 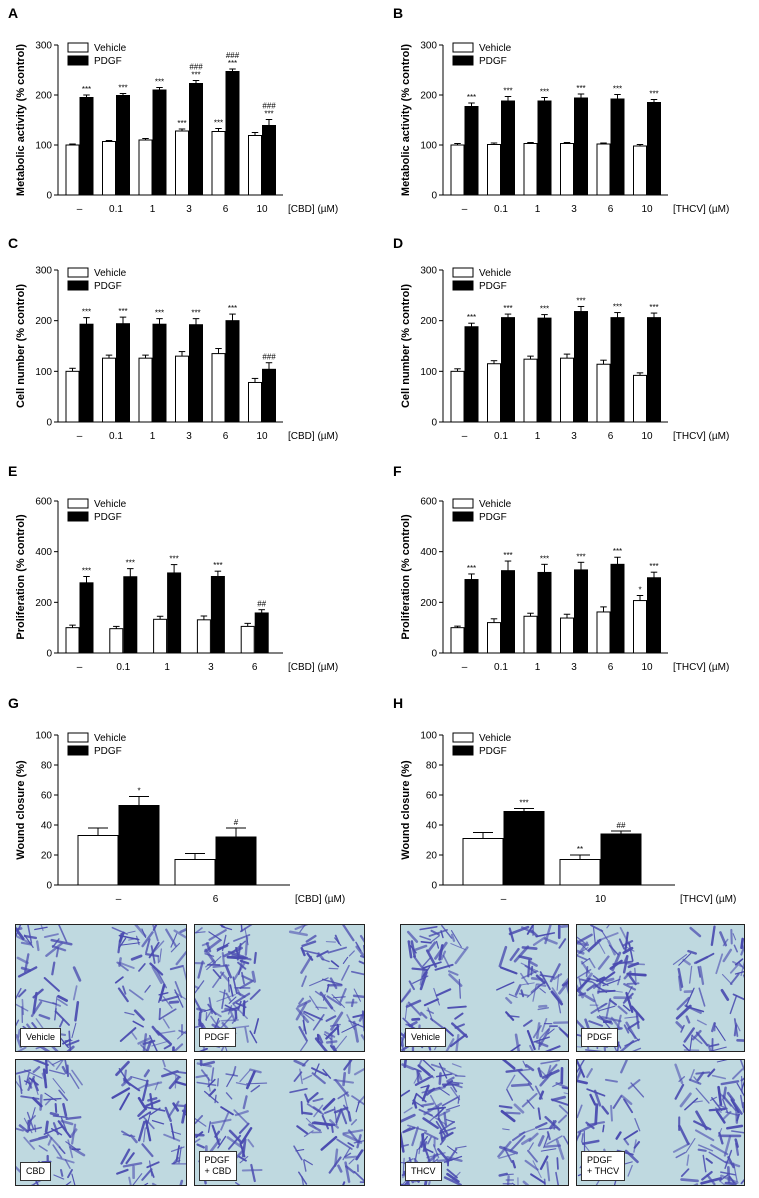 What do you see at coordinates (398, 243) in the screenshot?
I see `panel-letter: D` at bounding box center [398, 243].